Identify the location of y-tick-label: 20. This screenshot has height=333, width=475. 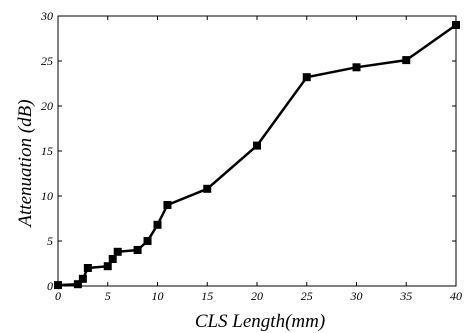
(47, 106).